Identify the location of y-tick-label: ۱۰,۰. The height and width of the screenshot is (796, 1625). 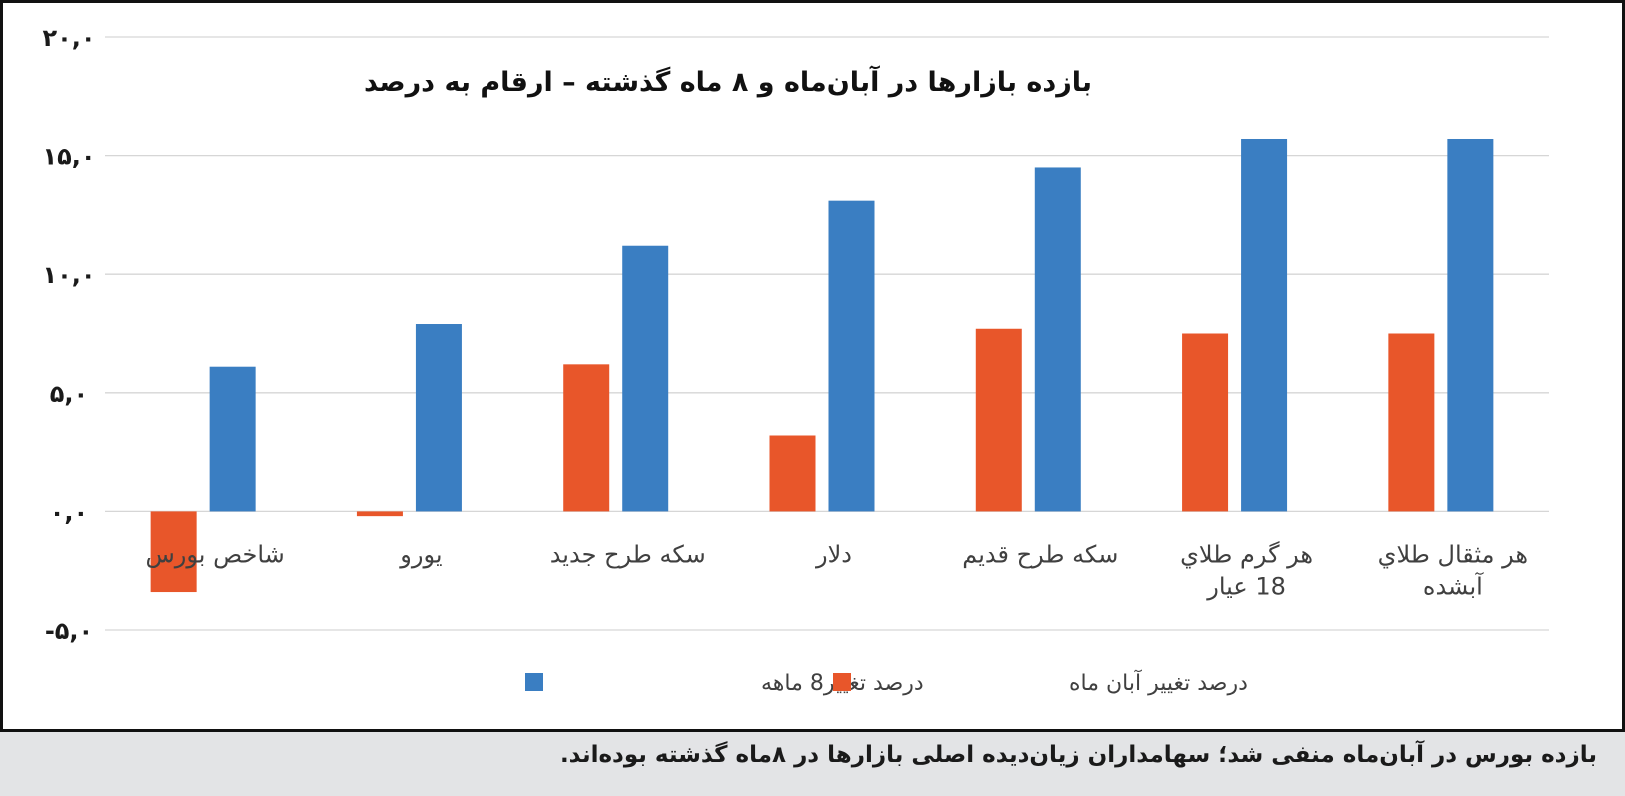
(68, 275).